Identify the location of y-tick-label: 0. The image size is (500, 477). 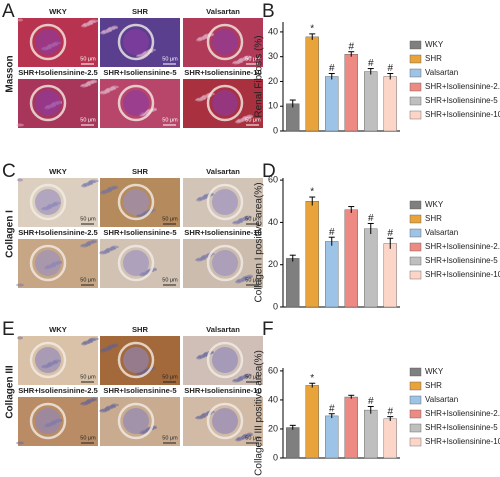
(275, 306).